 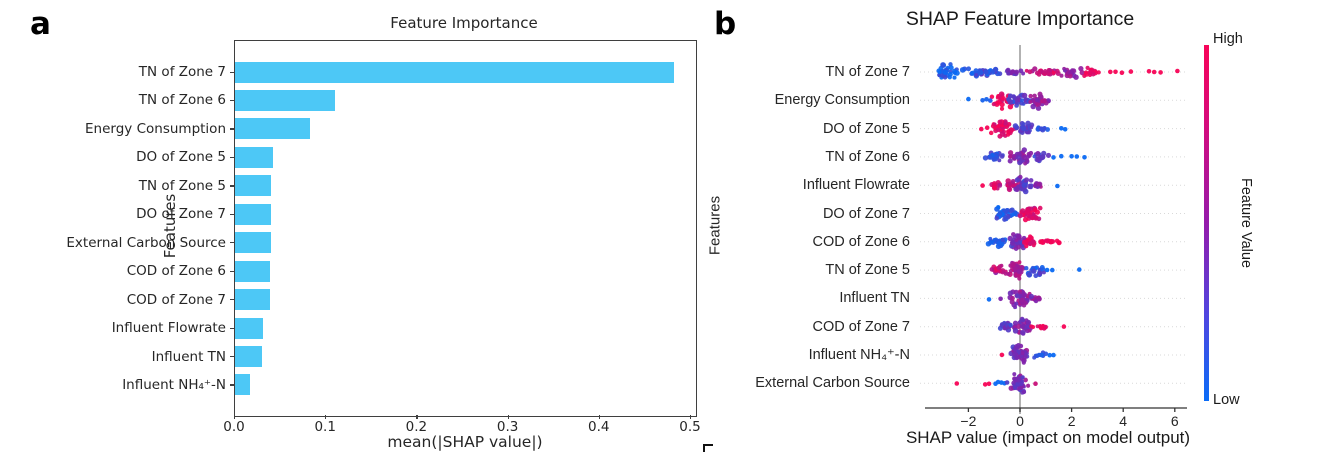 I want to click on panel-b-letter: b, so click(x=725, y=24).